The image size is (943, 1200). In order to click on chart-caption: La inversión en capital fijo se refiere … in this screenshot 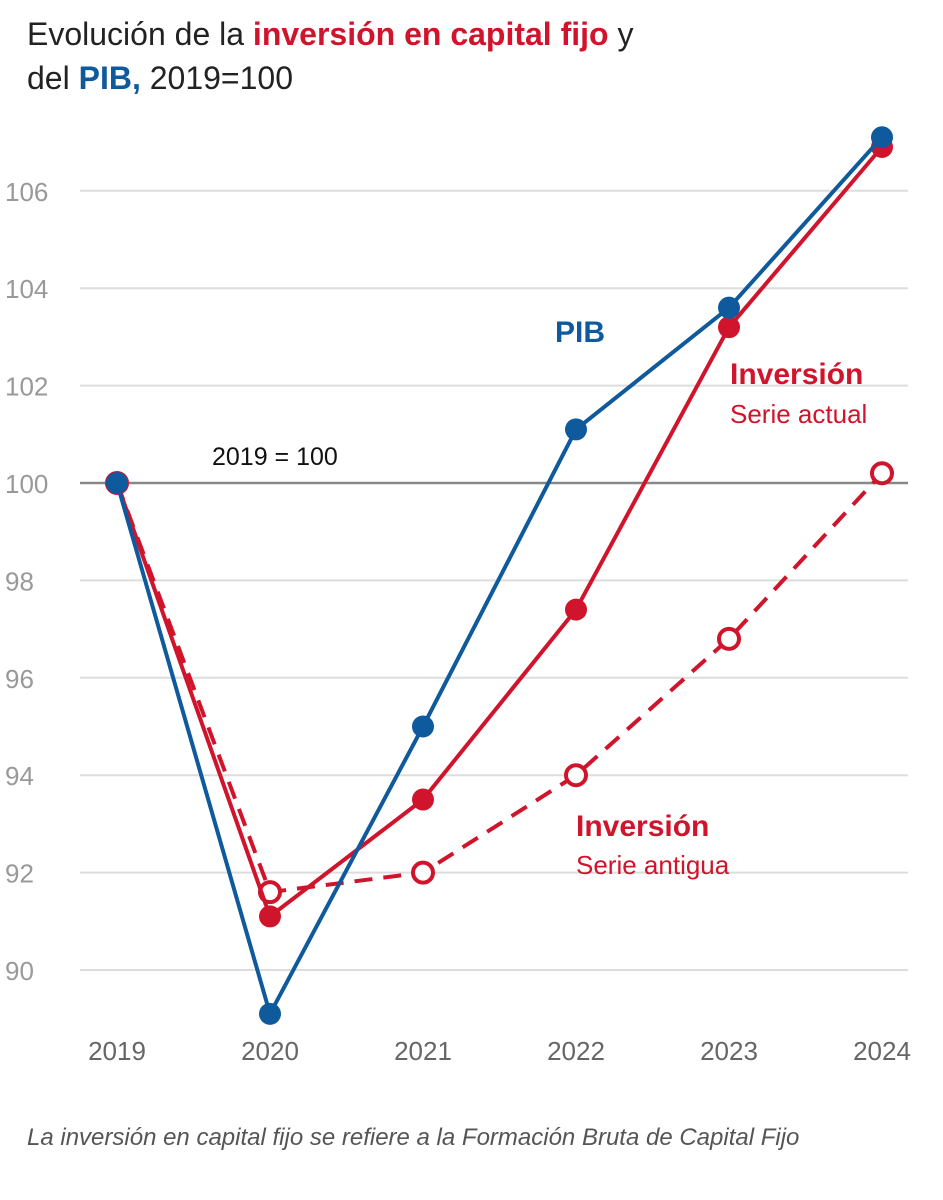, I will do `click(413, 1137)`.